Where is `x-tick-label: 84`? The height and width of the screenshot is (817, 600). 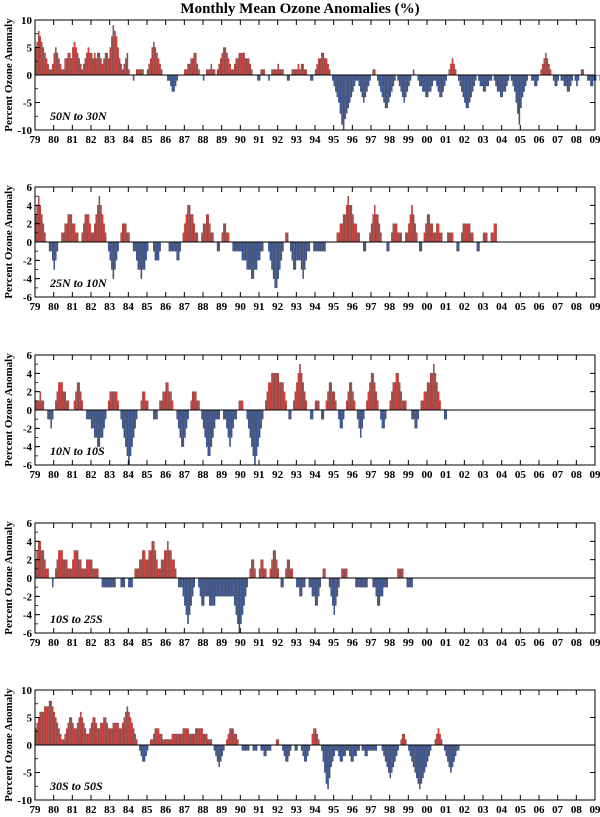 x-tick-label: 84 is located at coordinates (129, 140).